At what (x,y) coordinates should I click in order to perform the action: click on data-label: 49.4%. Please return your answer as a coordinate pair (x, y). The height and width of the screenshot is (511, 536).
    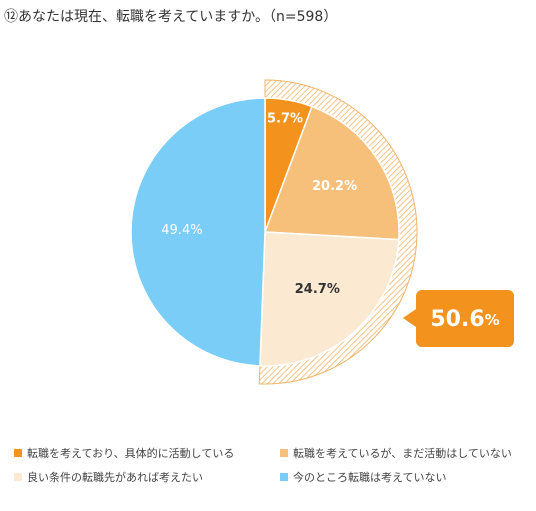
    Looking at the image, I should click on (181, 230).